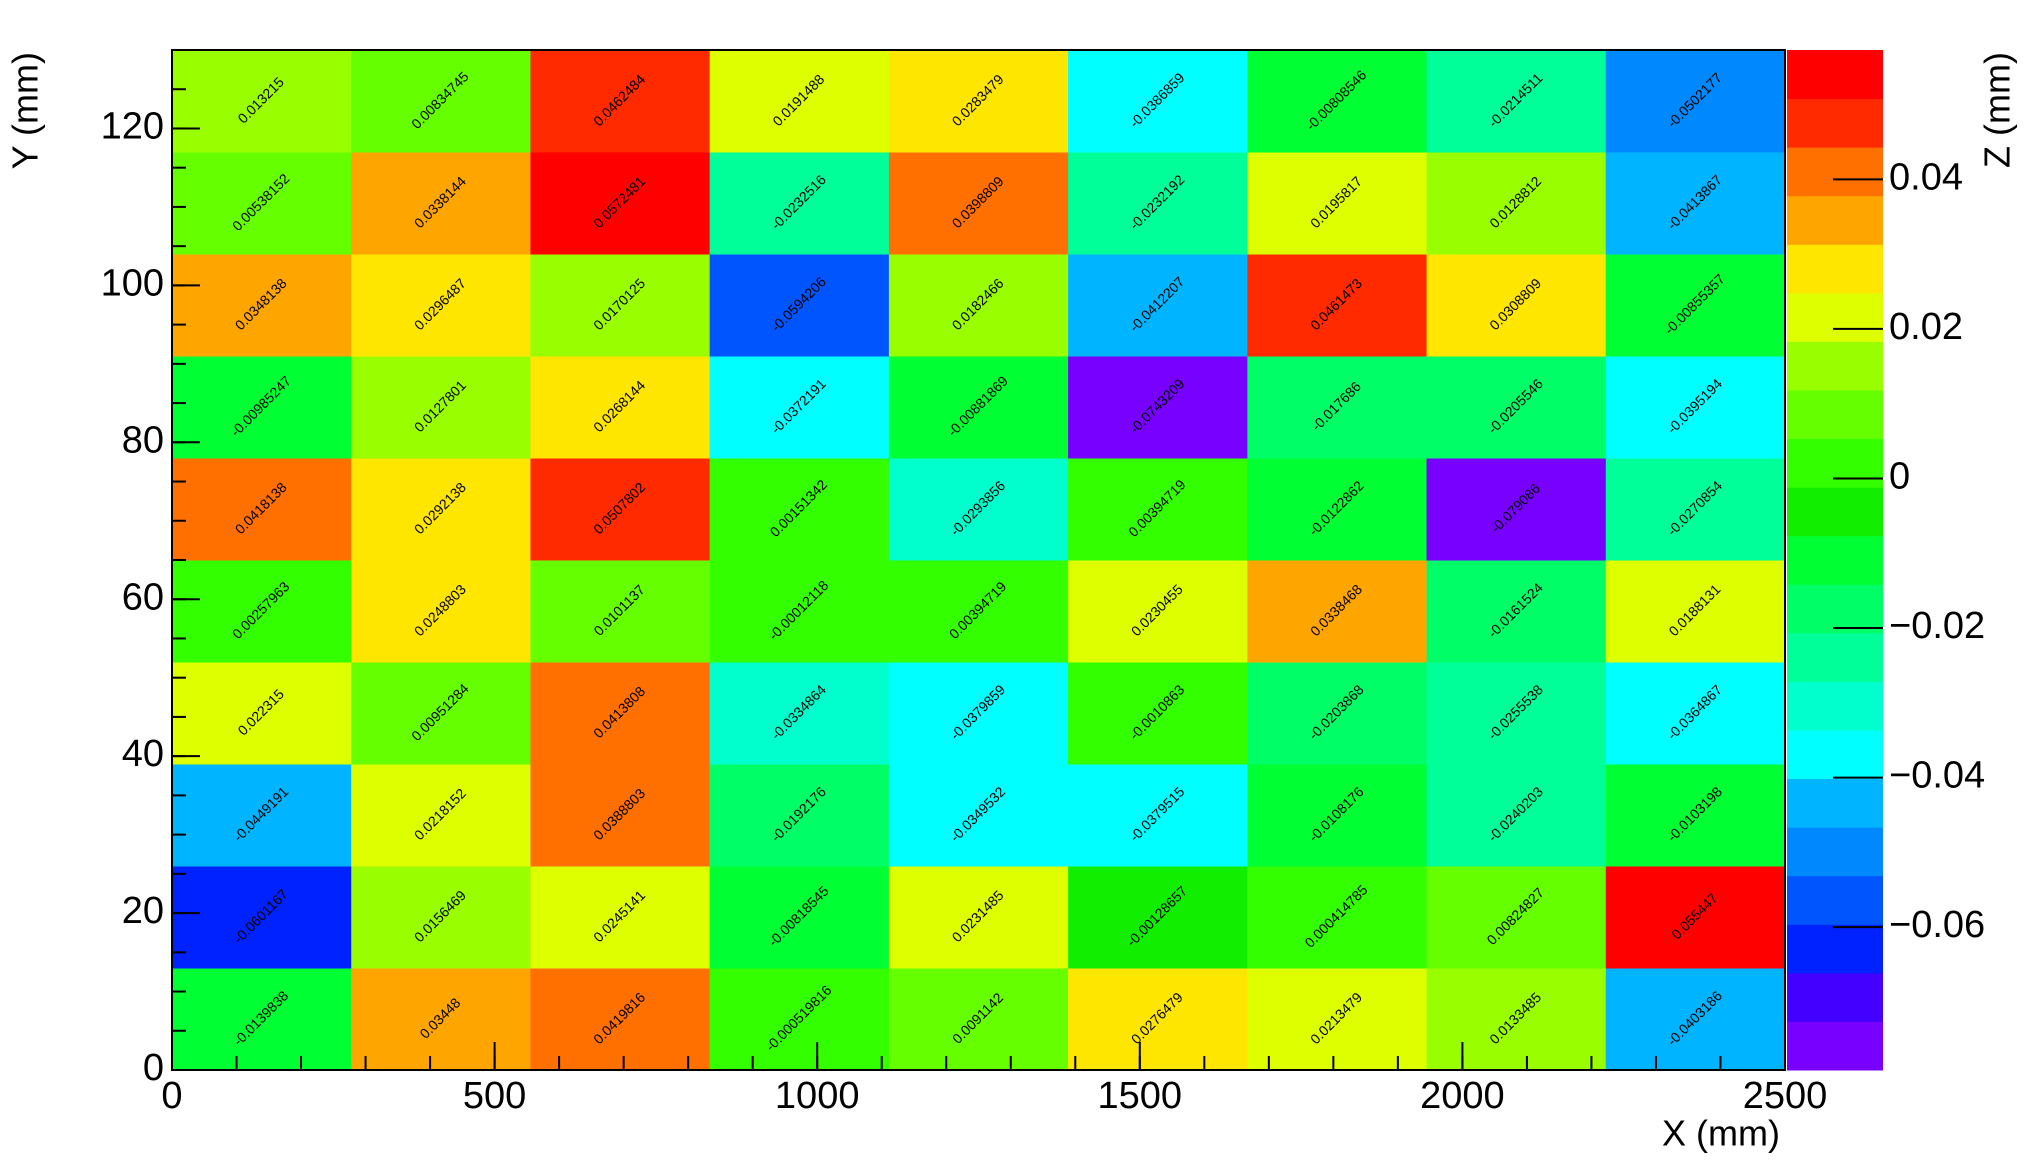 This screenshot has width=2034, height=1164. I want to click on y-tick-label: 80, so click(143, 440).